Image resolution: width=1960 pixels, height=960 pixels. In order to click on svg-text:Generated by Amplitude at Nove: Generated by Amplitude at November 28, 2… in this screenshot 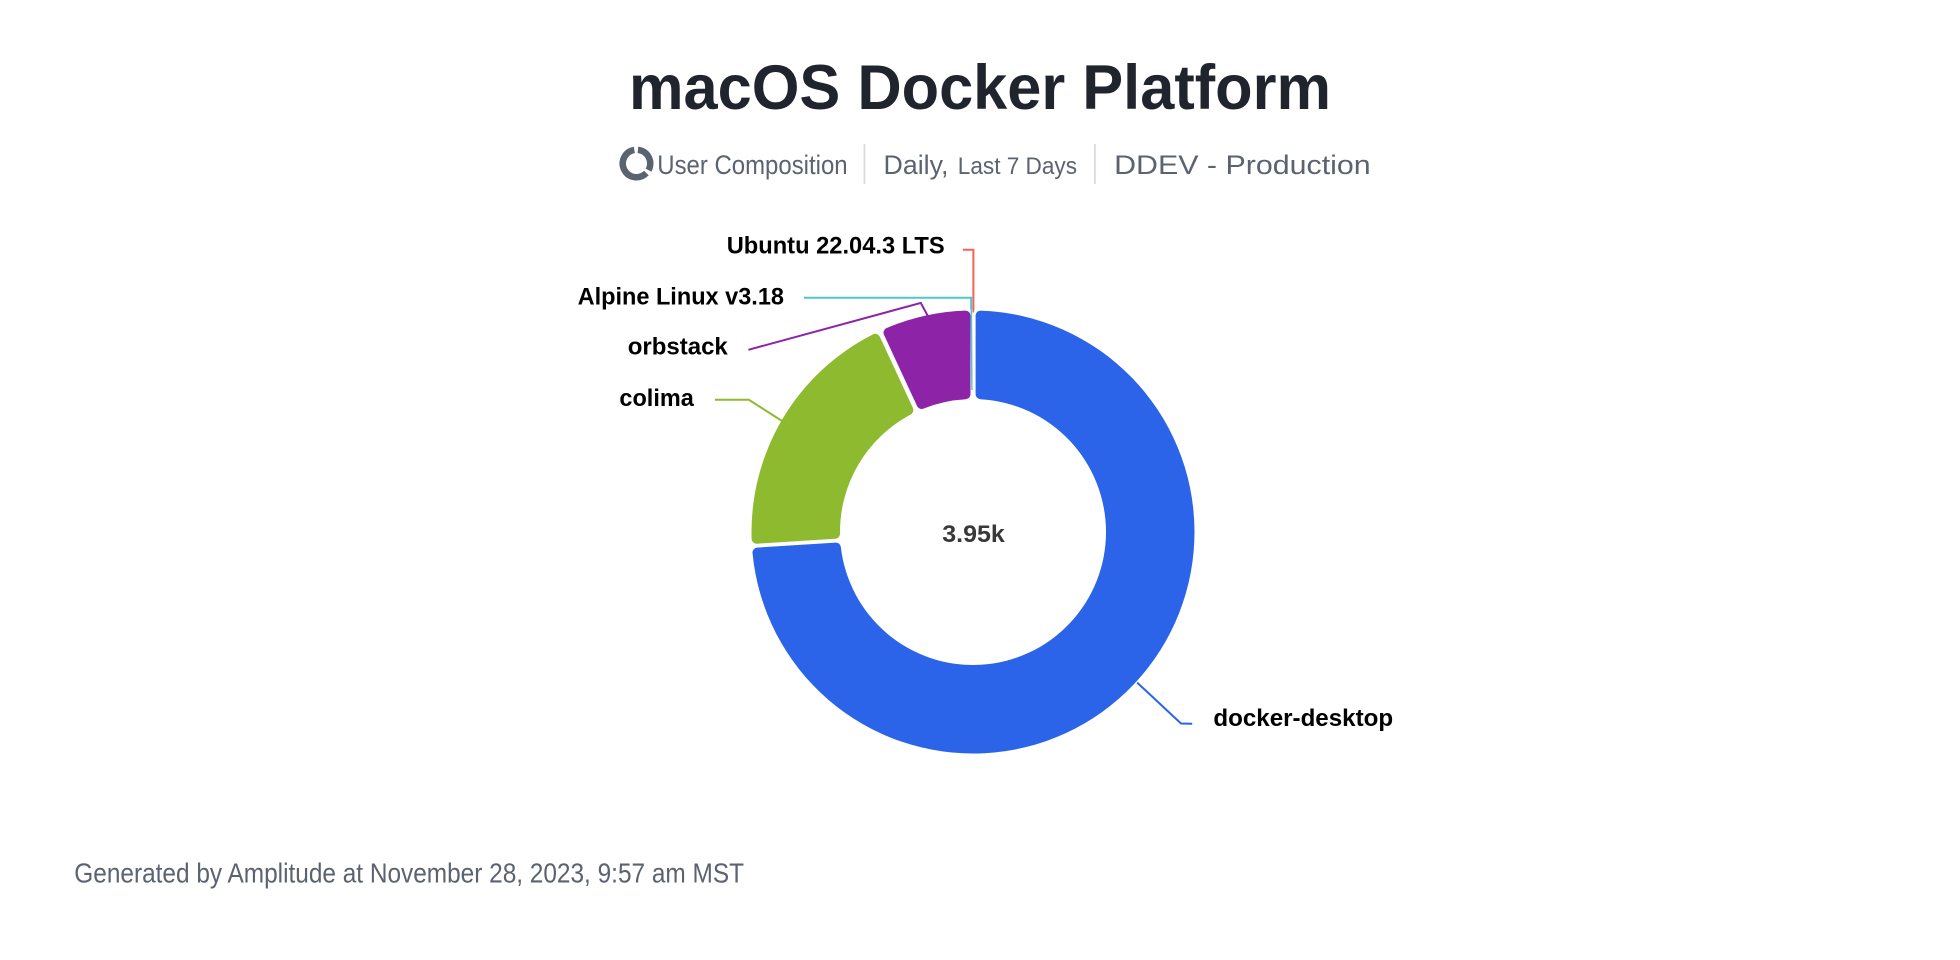, I will do `click(409, 873)`.